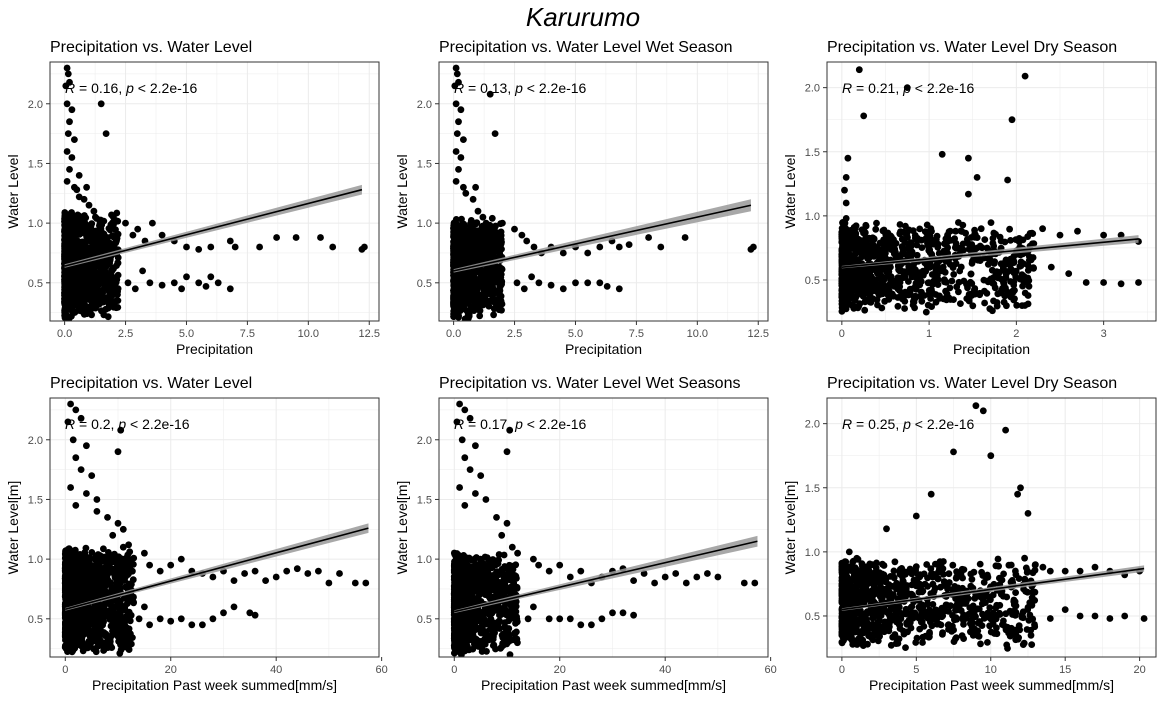 The width and height of the screenshot is (1166, 704). Describe the element at coordinates (215, 528) in the screenshot. I see `data-points` at that location.